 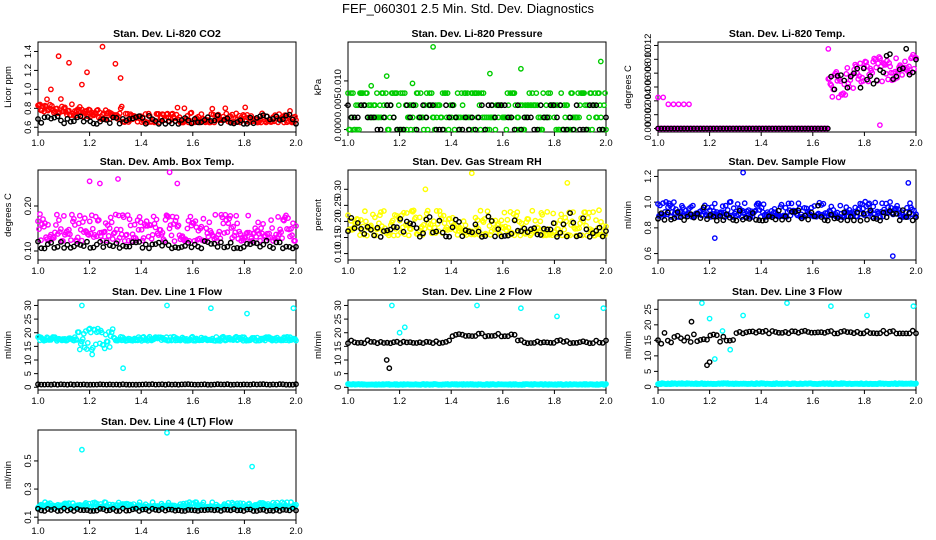 I want to click on x-tick-label: 1.2, so click(x=399, y=271).